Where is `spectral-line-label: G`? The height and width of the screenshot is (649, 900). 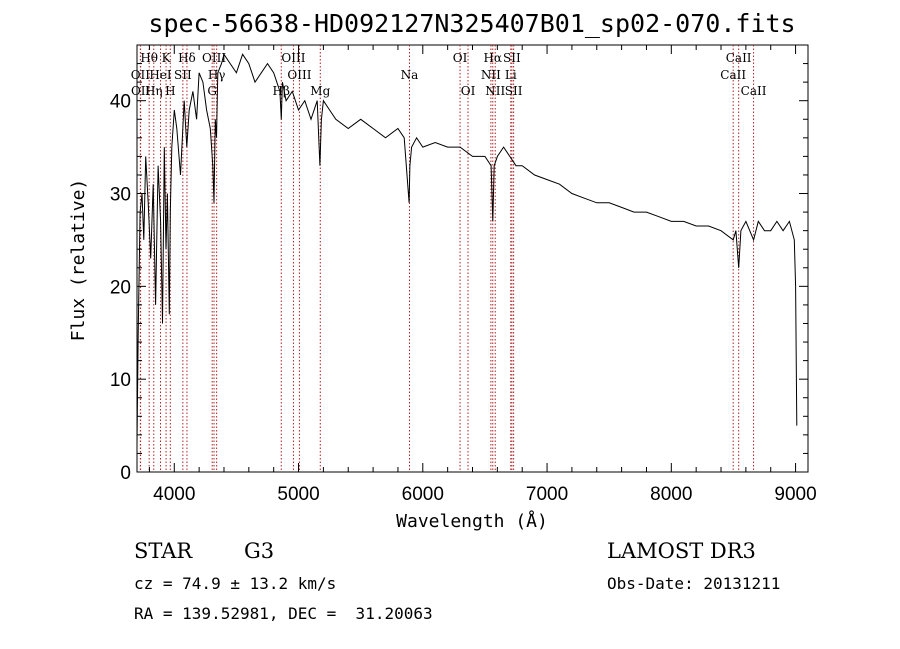
spectral-line-label: G is located at coordinates (212, 91).